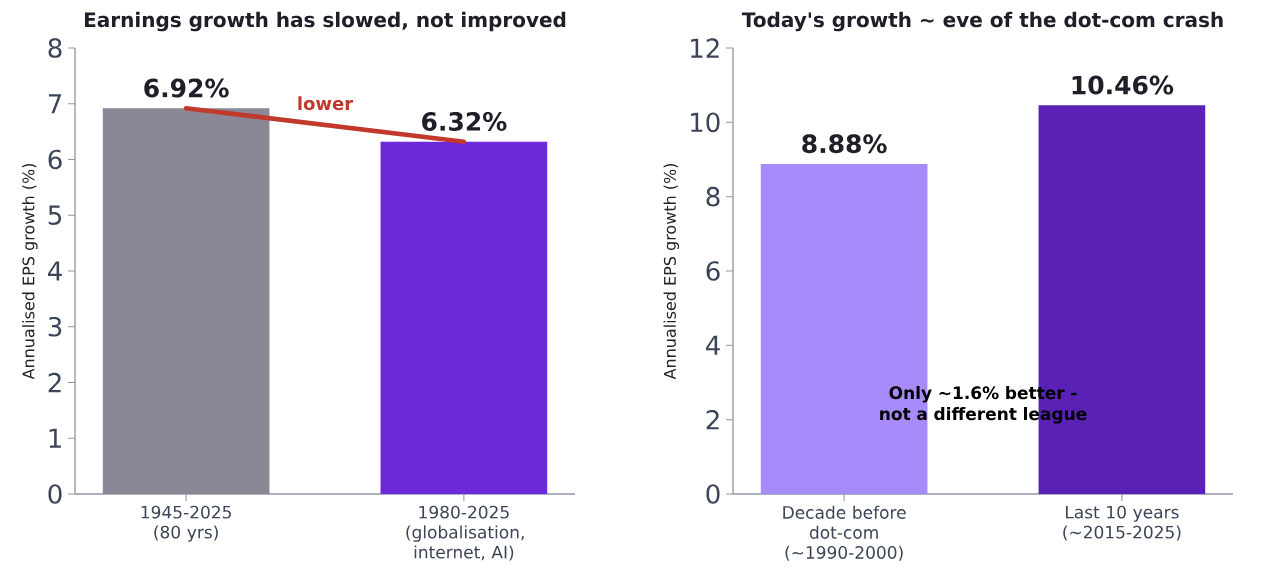 This screenshot has width=1288, height=576. I want to click on data-label: 6.32%, so click(464, 121).